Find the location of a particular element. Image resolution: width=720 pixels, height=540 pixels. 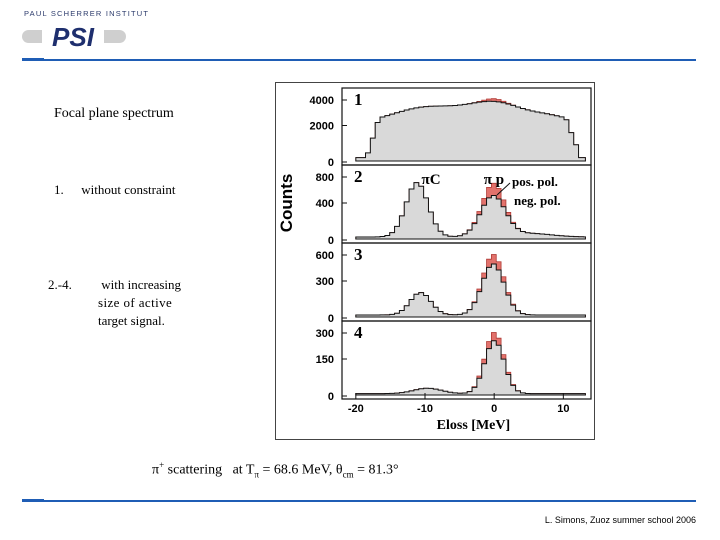

neg-pol-label: neg. pol. is located at coordinates (537, 200).